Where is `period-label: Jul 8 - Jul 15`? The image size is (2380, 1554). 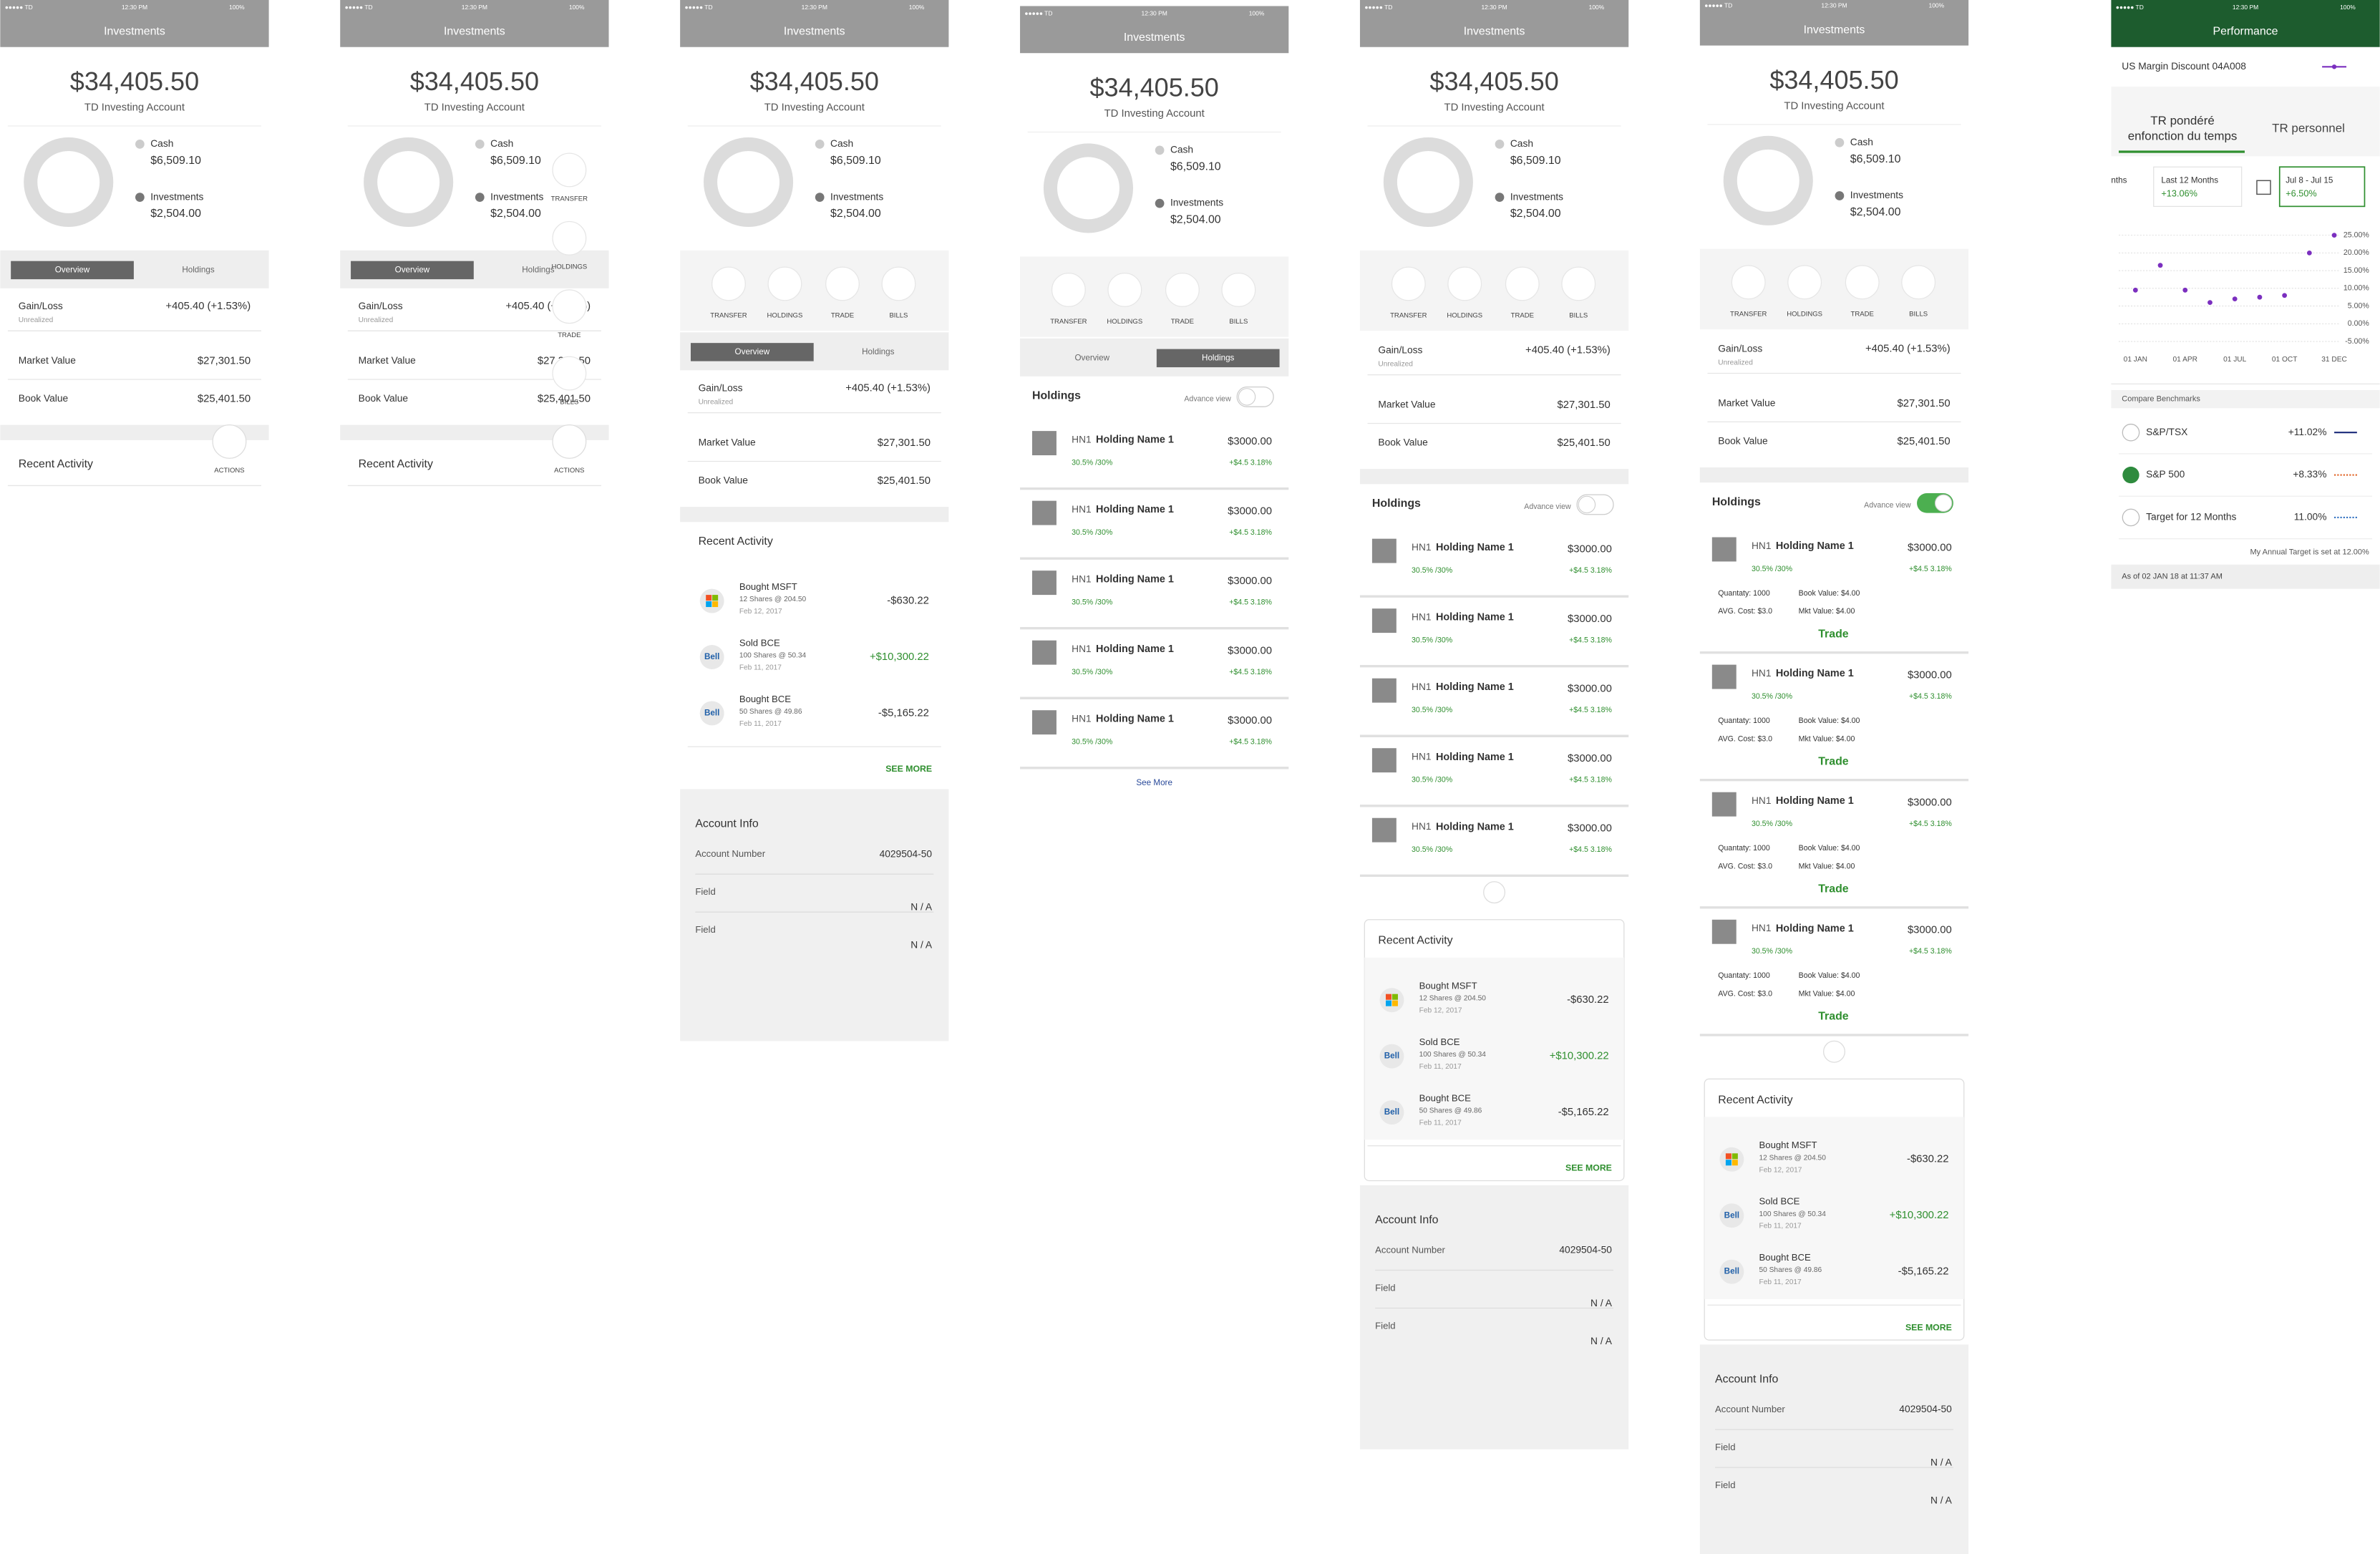 period-label: Jul 8 - Jul 15 is located at coordinates (2309, 180).